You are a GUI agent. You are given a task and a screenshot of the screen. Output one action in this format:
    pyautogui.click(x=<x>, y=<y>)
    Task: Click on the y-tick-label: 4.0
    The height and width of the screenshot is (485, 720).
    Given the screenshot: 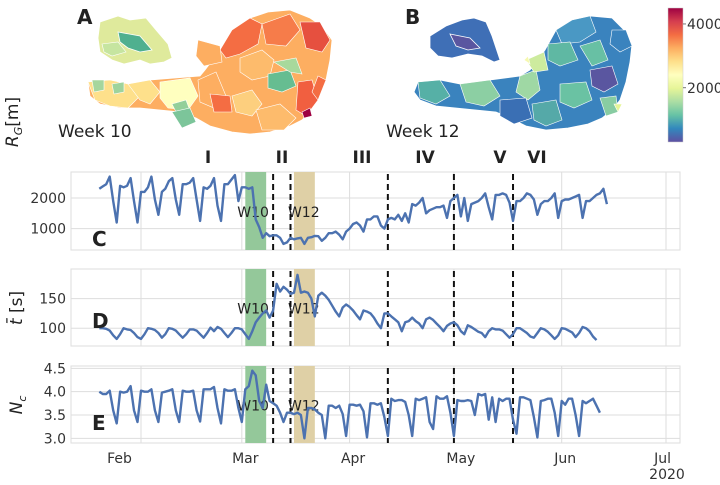 What is the action you would take?
    pyautogui.click(x=55, y=393)
    